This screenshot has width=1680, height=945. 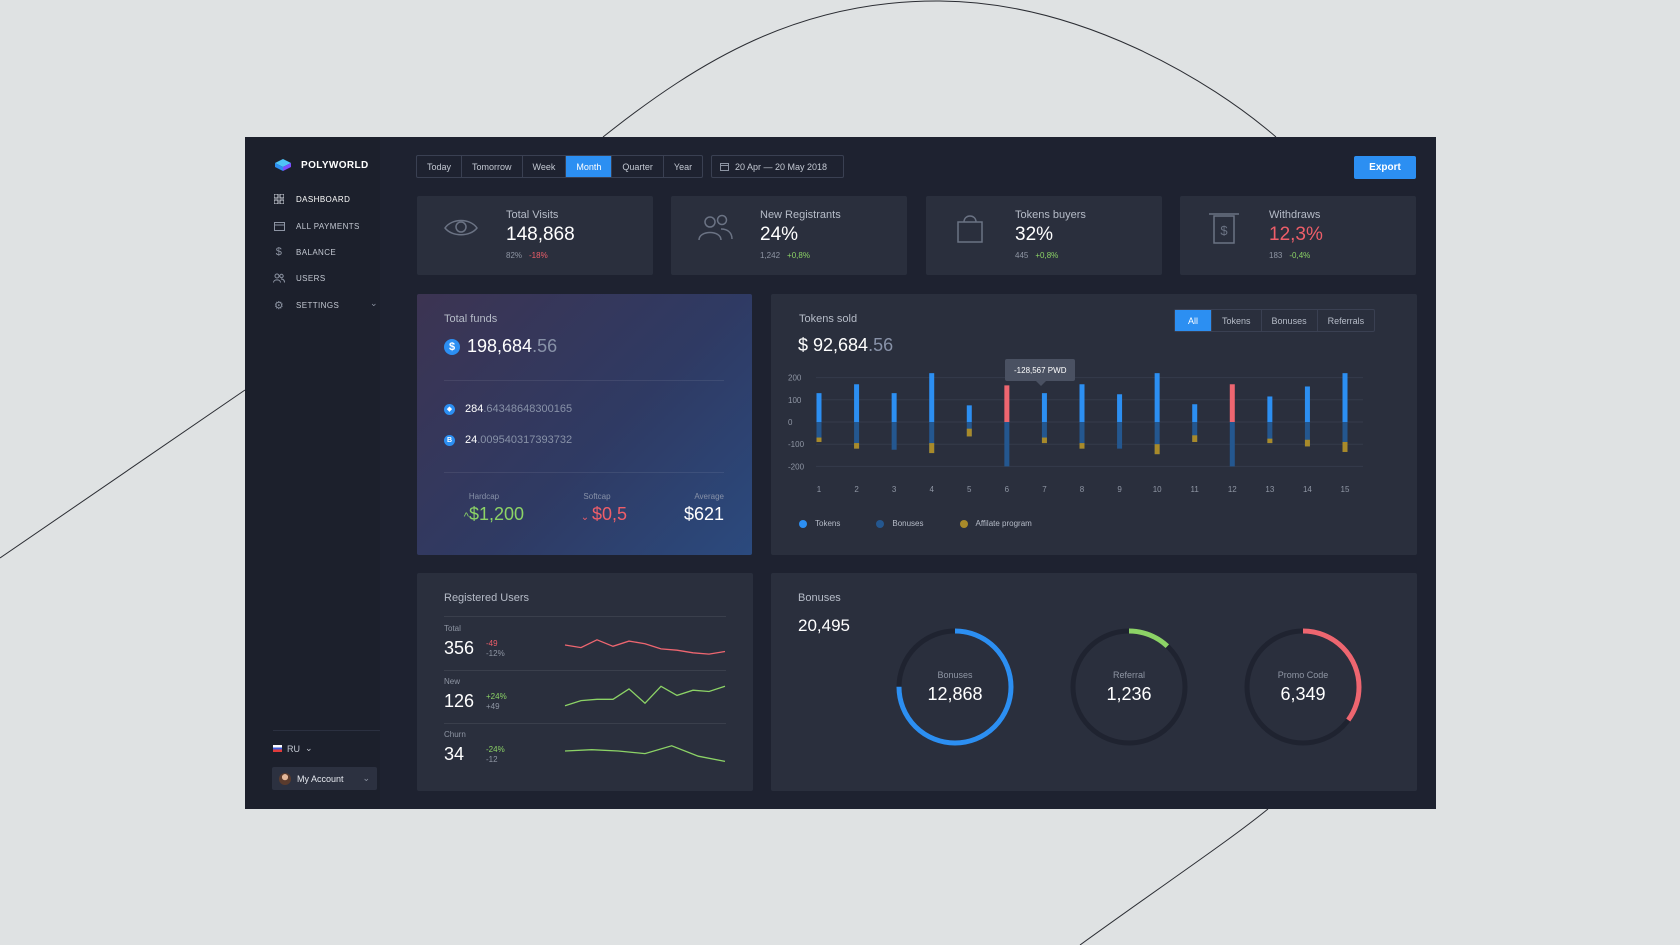 What do you see at coordinates (900, 523) in the screenshot?
I see `legend-item-bonuses: Bonuses` at bounding box center [900, 523].